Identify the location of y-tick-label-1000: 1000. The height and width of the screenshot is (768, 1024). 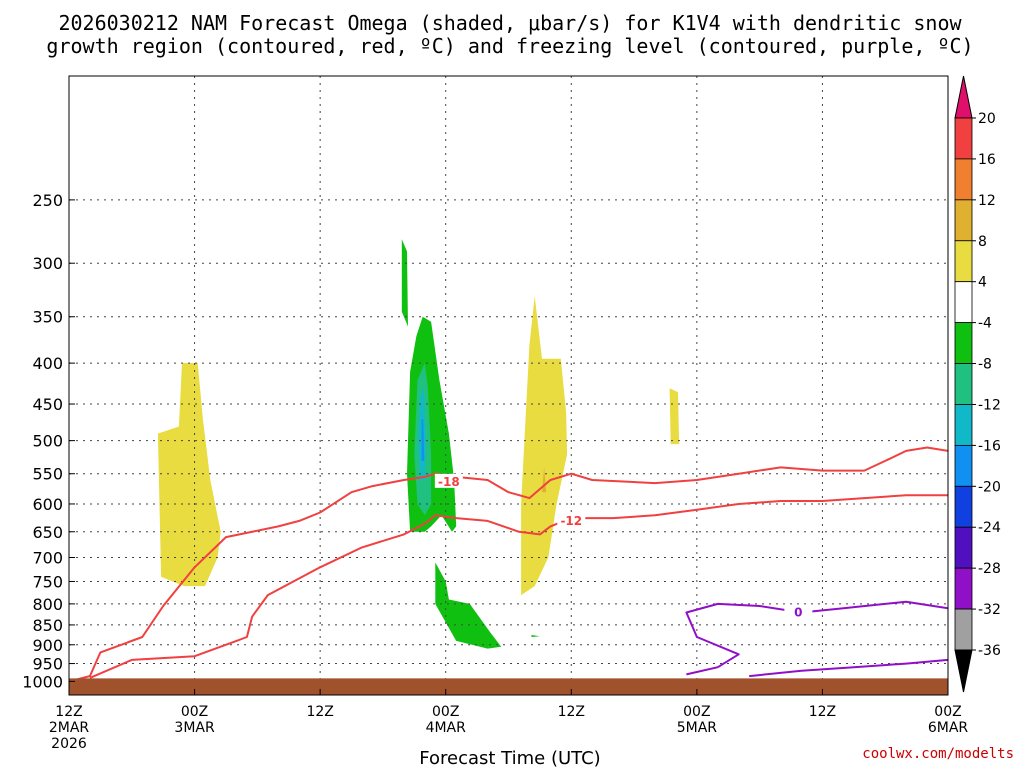
(42, 681).